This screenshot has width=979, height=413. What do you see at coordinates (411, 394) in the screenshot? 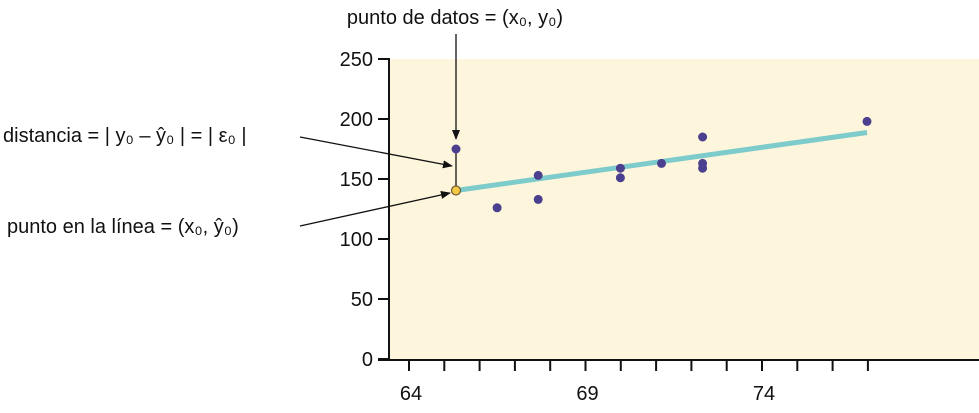
I see `x-tick-label: 64` at bounding box center [411, 394].